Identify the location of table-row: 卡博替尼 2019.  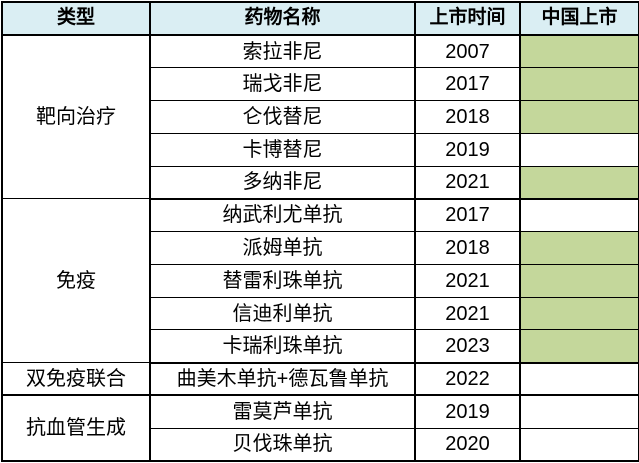
(320, 149).